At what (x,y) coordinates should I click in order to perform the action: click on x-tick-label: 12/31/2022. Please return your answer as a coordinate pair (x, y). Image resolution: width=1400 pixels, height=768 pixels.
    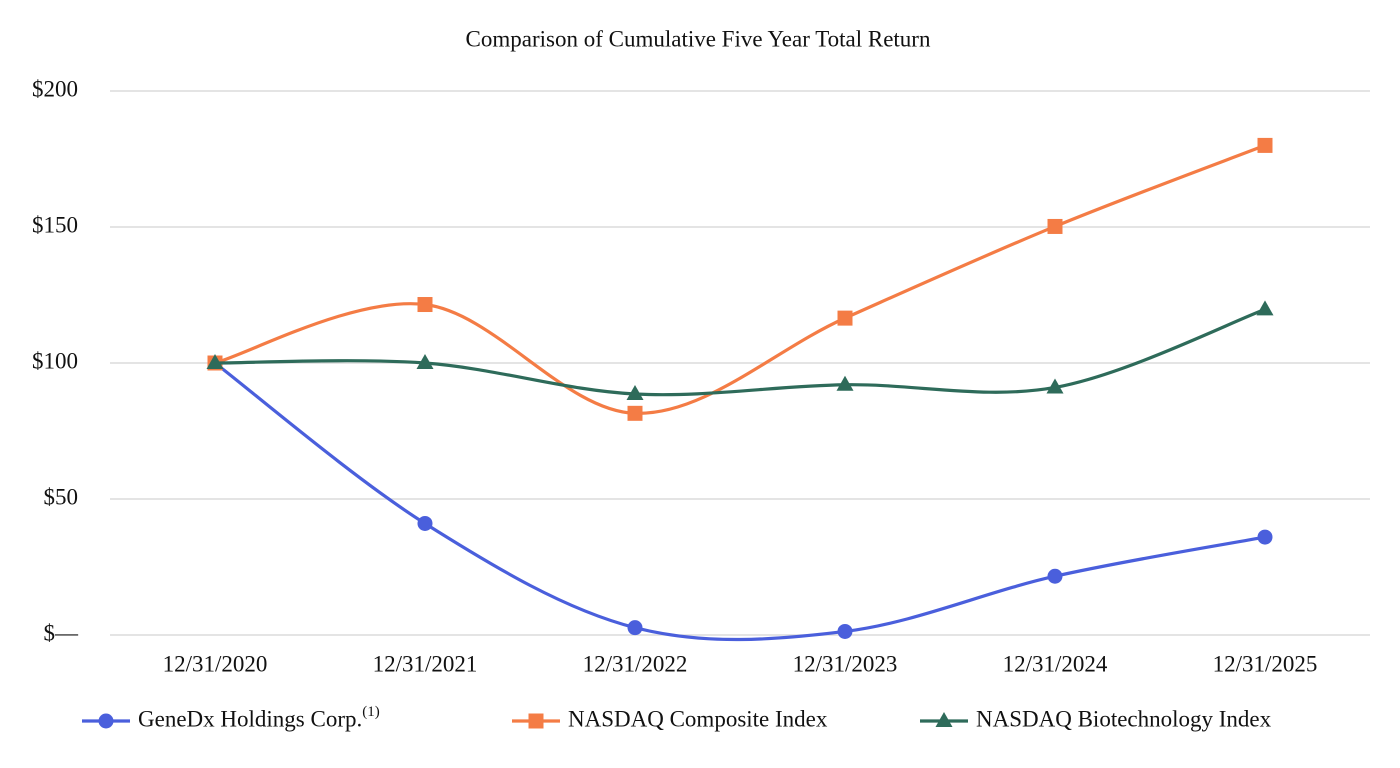
    Looking at the image, I should click on (635, 663).